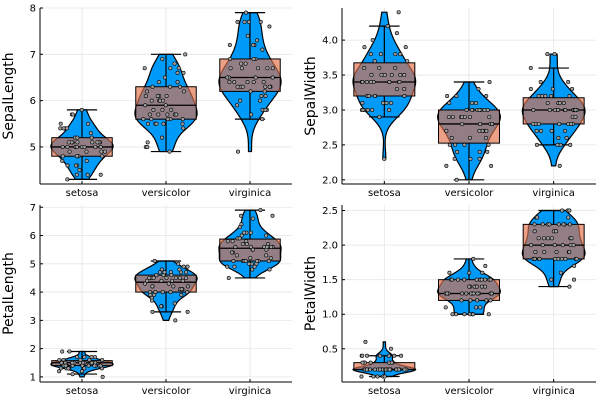 Image resolution: width=600 pixels, height=400 pixels. I want to click on y-tick-label: 1.5, so click(330, 280).